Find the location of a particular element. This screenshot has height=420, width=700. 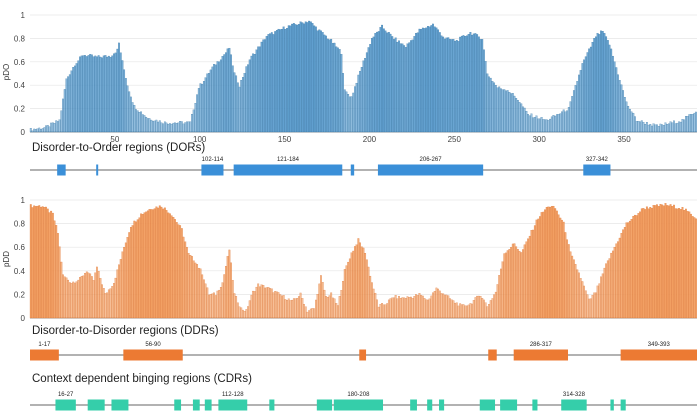

region-label: 56-90 is located at coordinates (153, 345).